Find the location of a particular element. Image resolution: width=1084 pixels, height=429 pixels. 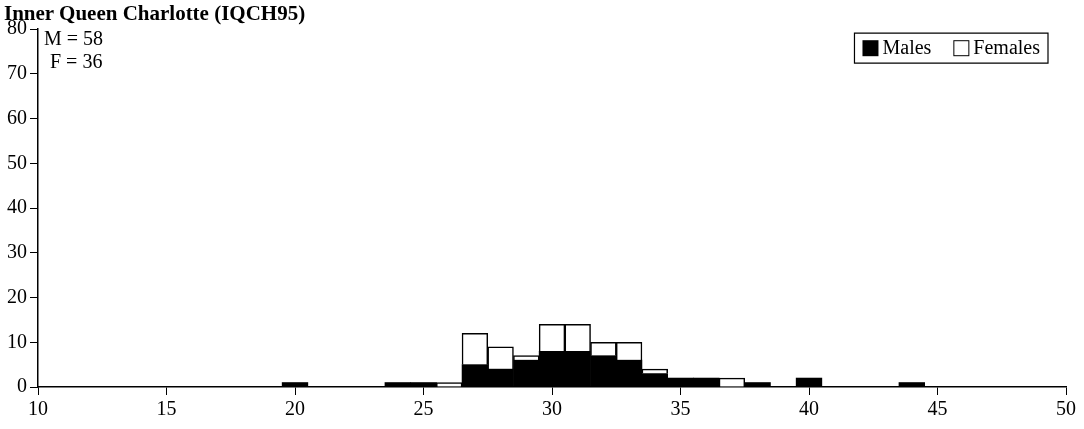

legend-label: Females is located at coordinates (1007, 47).